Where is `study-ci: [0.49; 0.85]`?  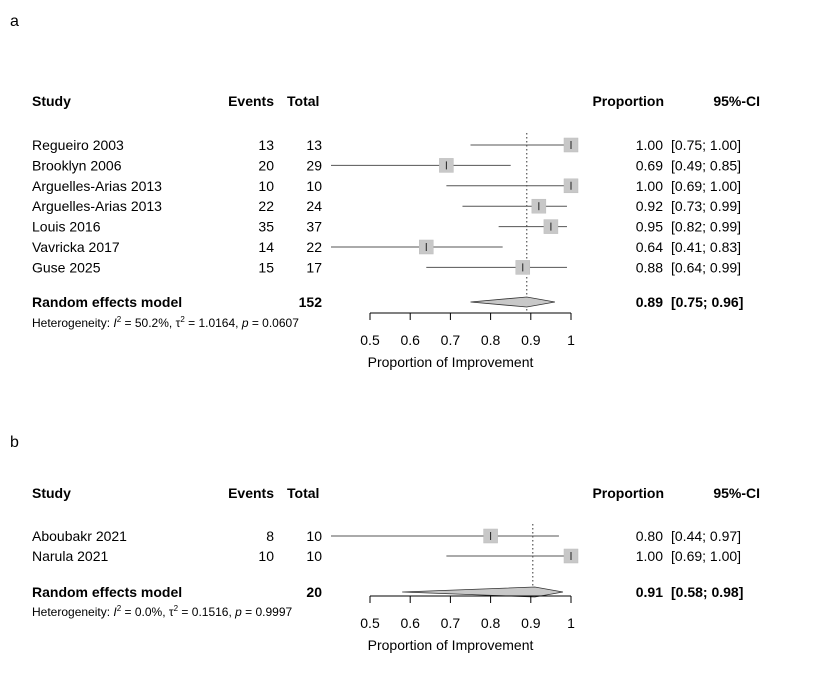 study-ci: [0.49; 0.85] is located at coordinates (706, 165).